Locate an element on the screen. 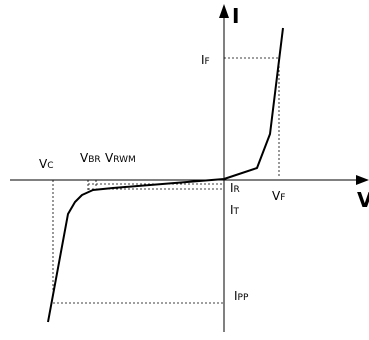 The image size is (369, 340). vc-label: VC is located at coordinates (46, 164).